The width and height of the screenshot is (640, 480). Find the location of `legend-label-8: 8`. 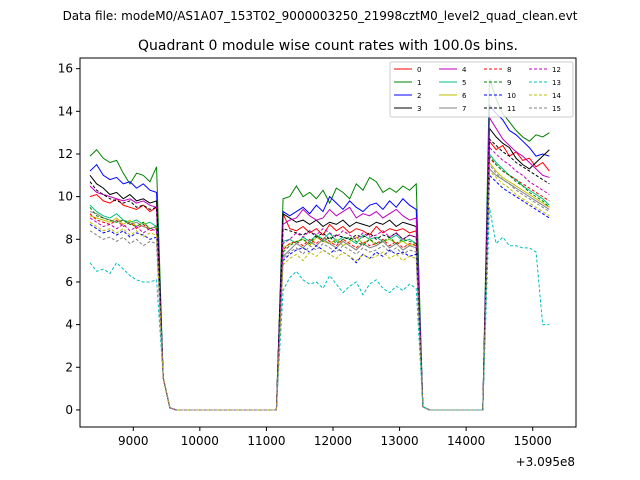

legend-label-8: 8 is located at coordinates (509, 70).